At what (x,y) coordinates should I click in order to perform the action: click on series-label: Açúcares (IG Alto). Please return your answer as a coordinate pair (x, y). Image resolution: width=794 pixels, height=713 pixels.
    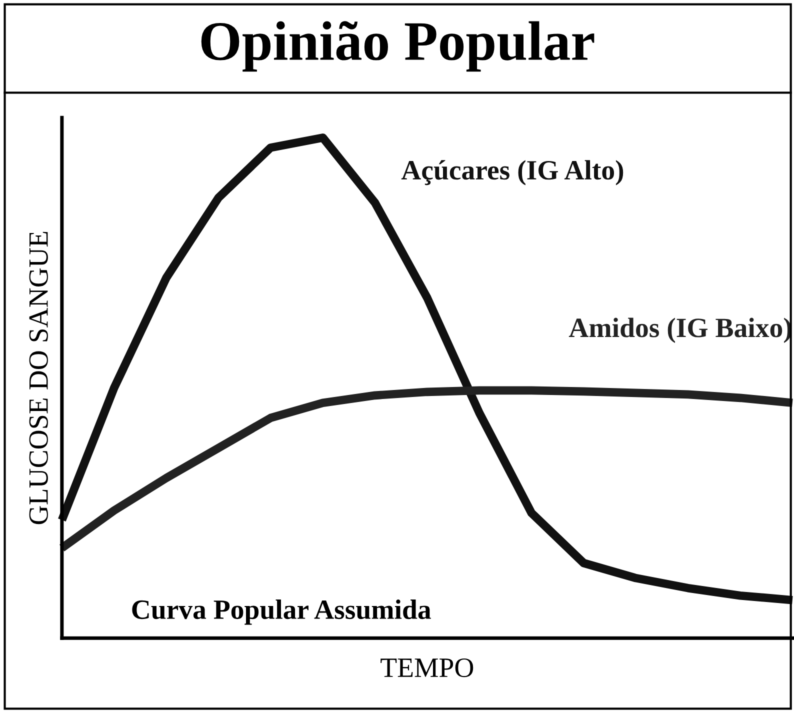
    Looking at the image, I should click on (512, 173).